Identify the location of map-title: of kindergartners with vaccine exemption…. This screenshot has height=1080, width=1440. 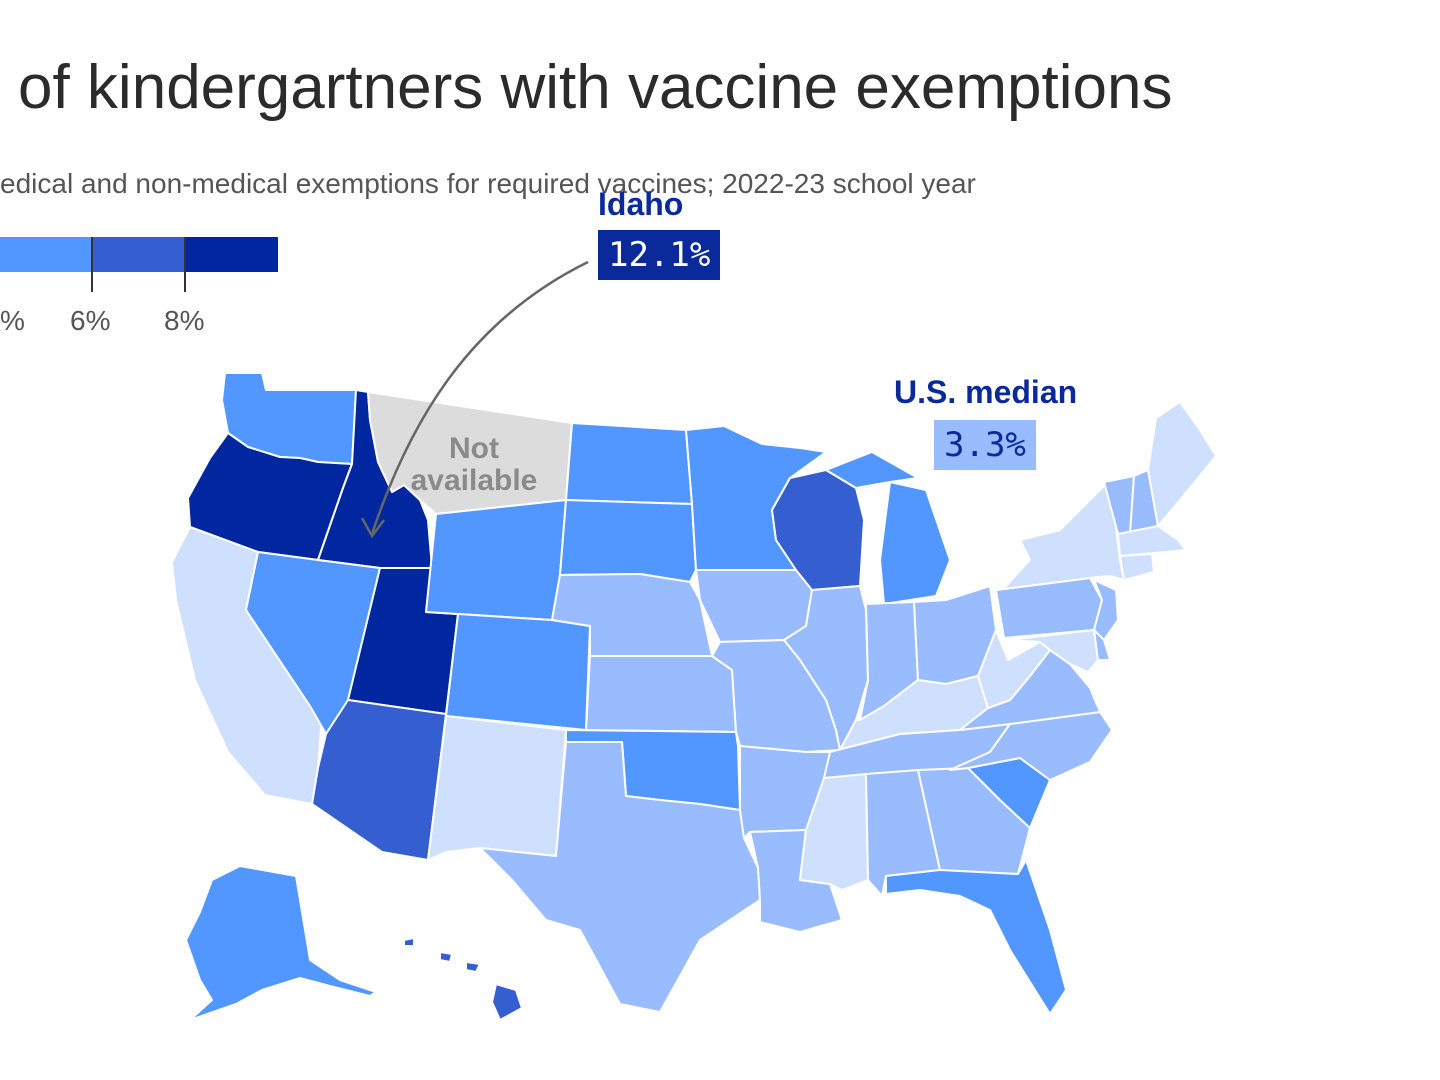
(595, 87).